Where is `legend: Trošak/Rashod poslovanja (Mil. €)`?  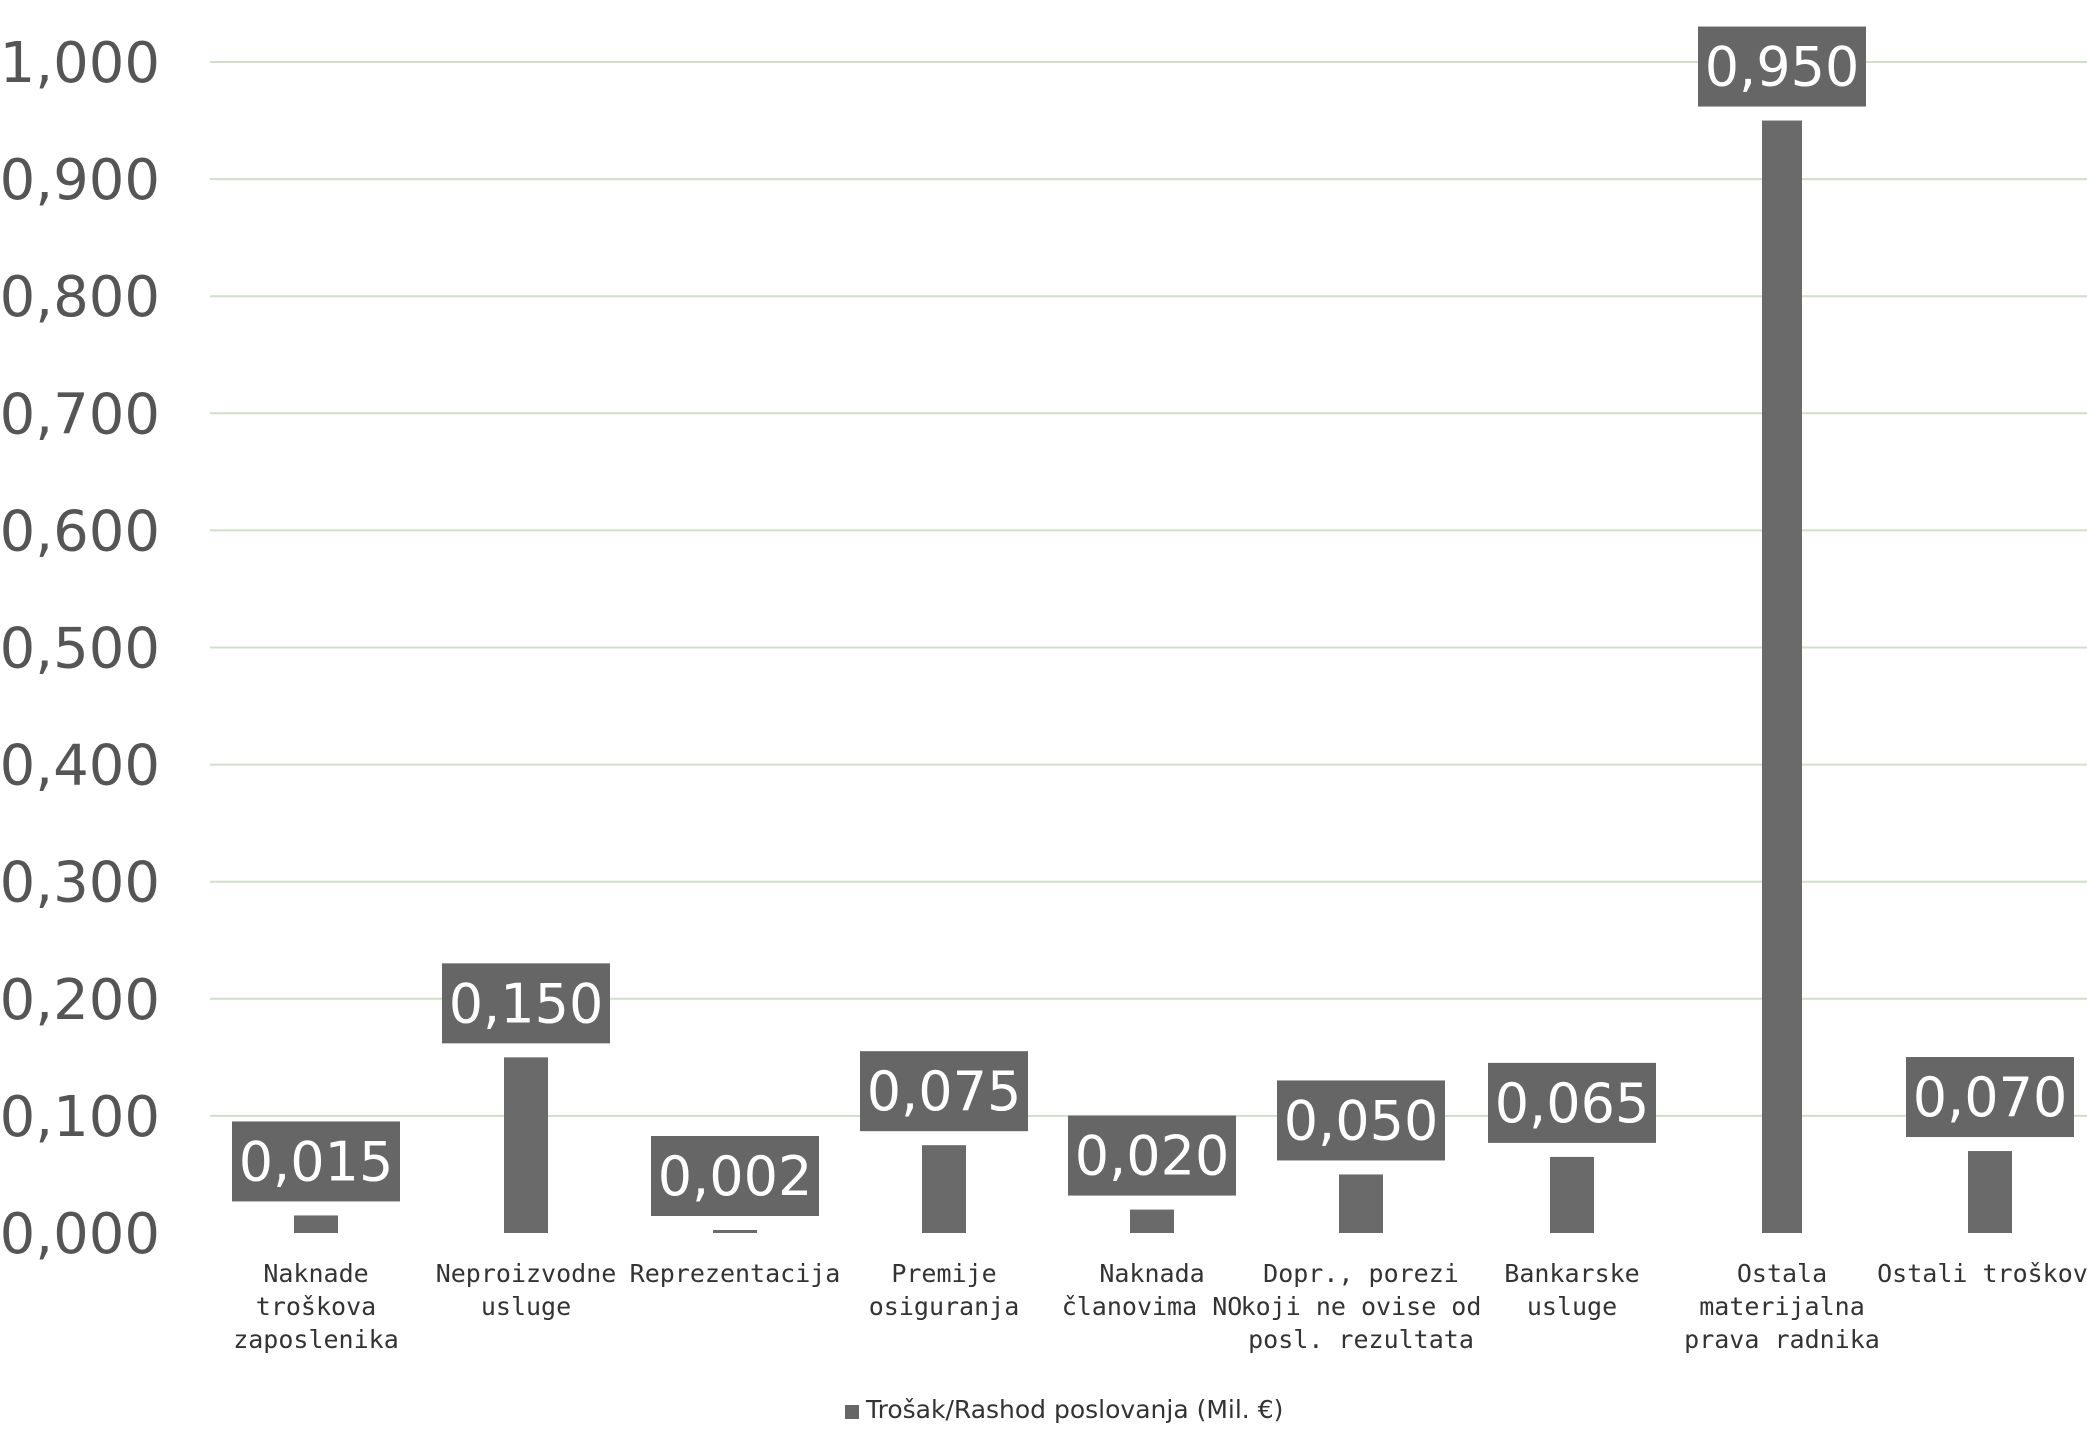
legend: Trošak/Rashod poslovanja (Mil. €) is located at coordinates (1064, 1409).